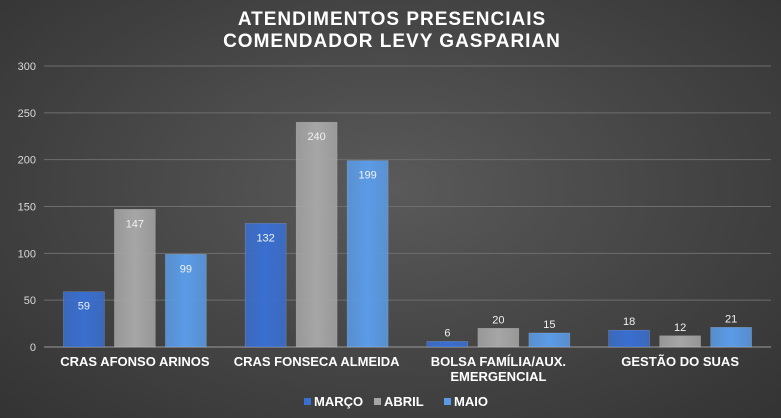 The image size is (781, 418). I want to click on y-tick-label: 250, so click(27, 114).